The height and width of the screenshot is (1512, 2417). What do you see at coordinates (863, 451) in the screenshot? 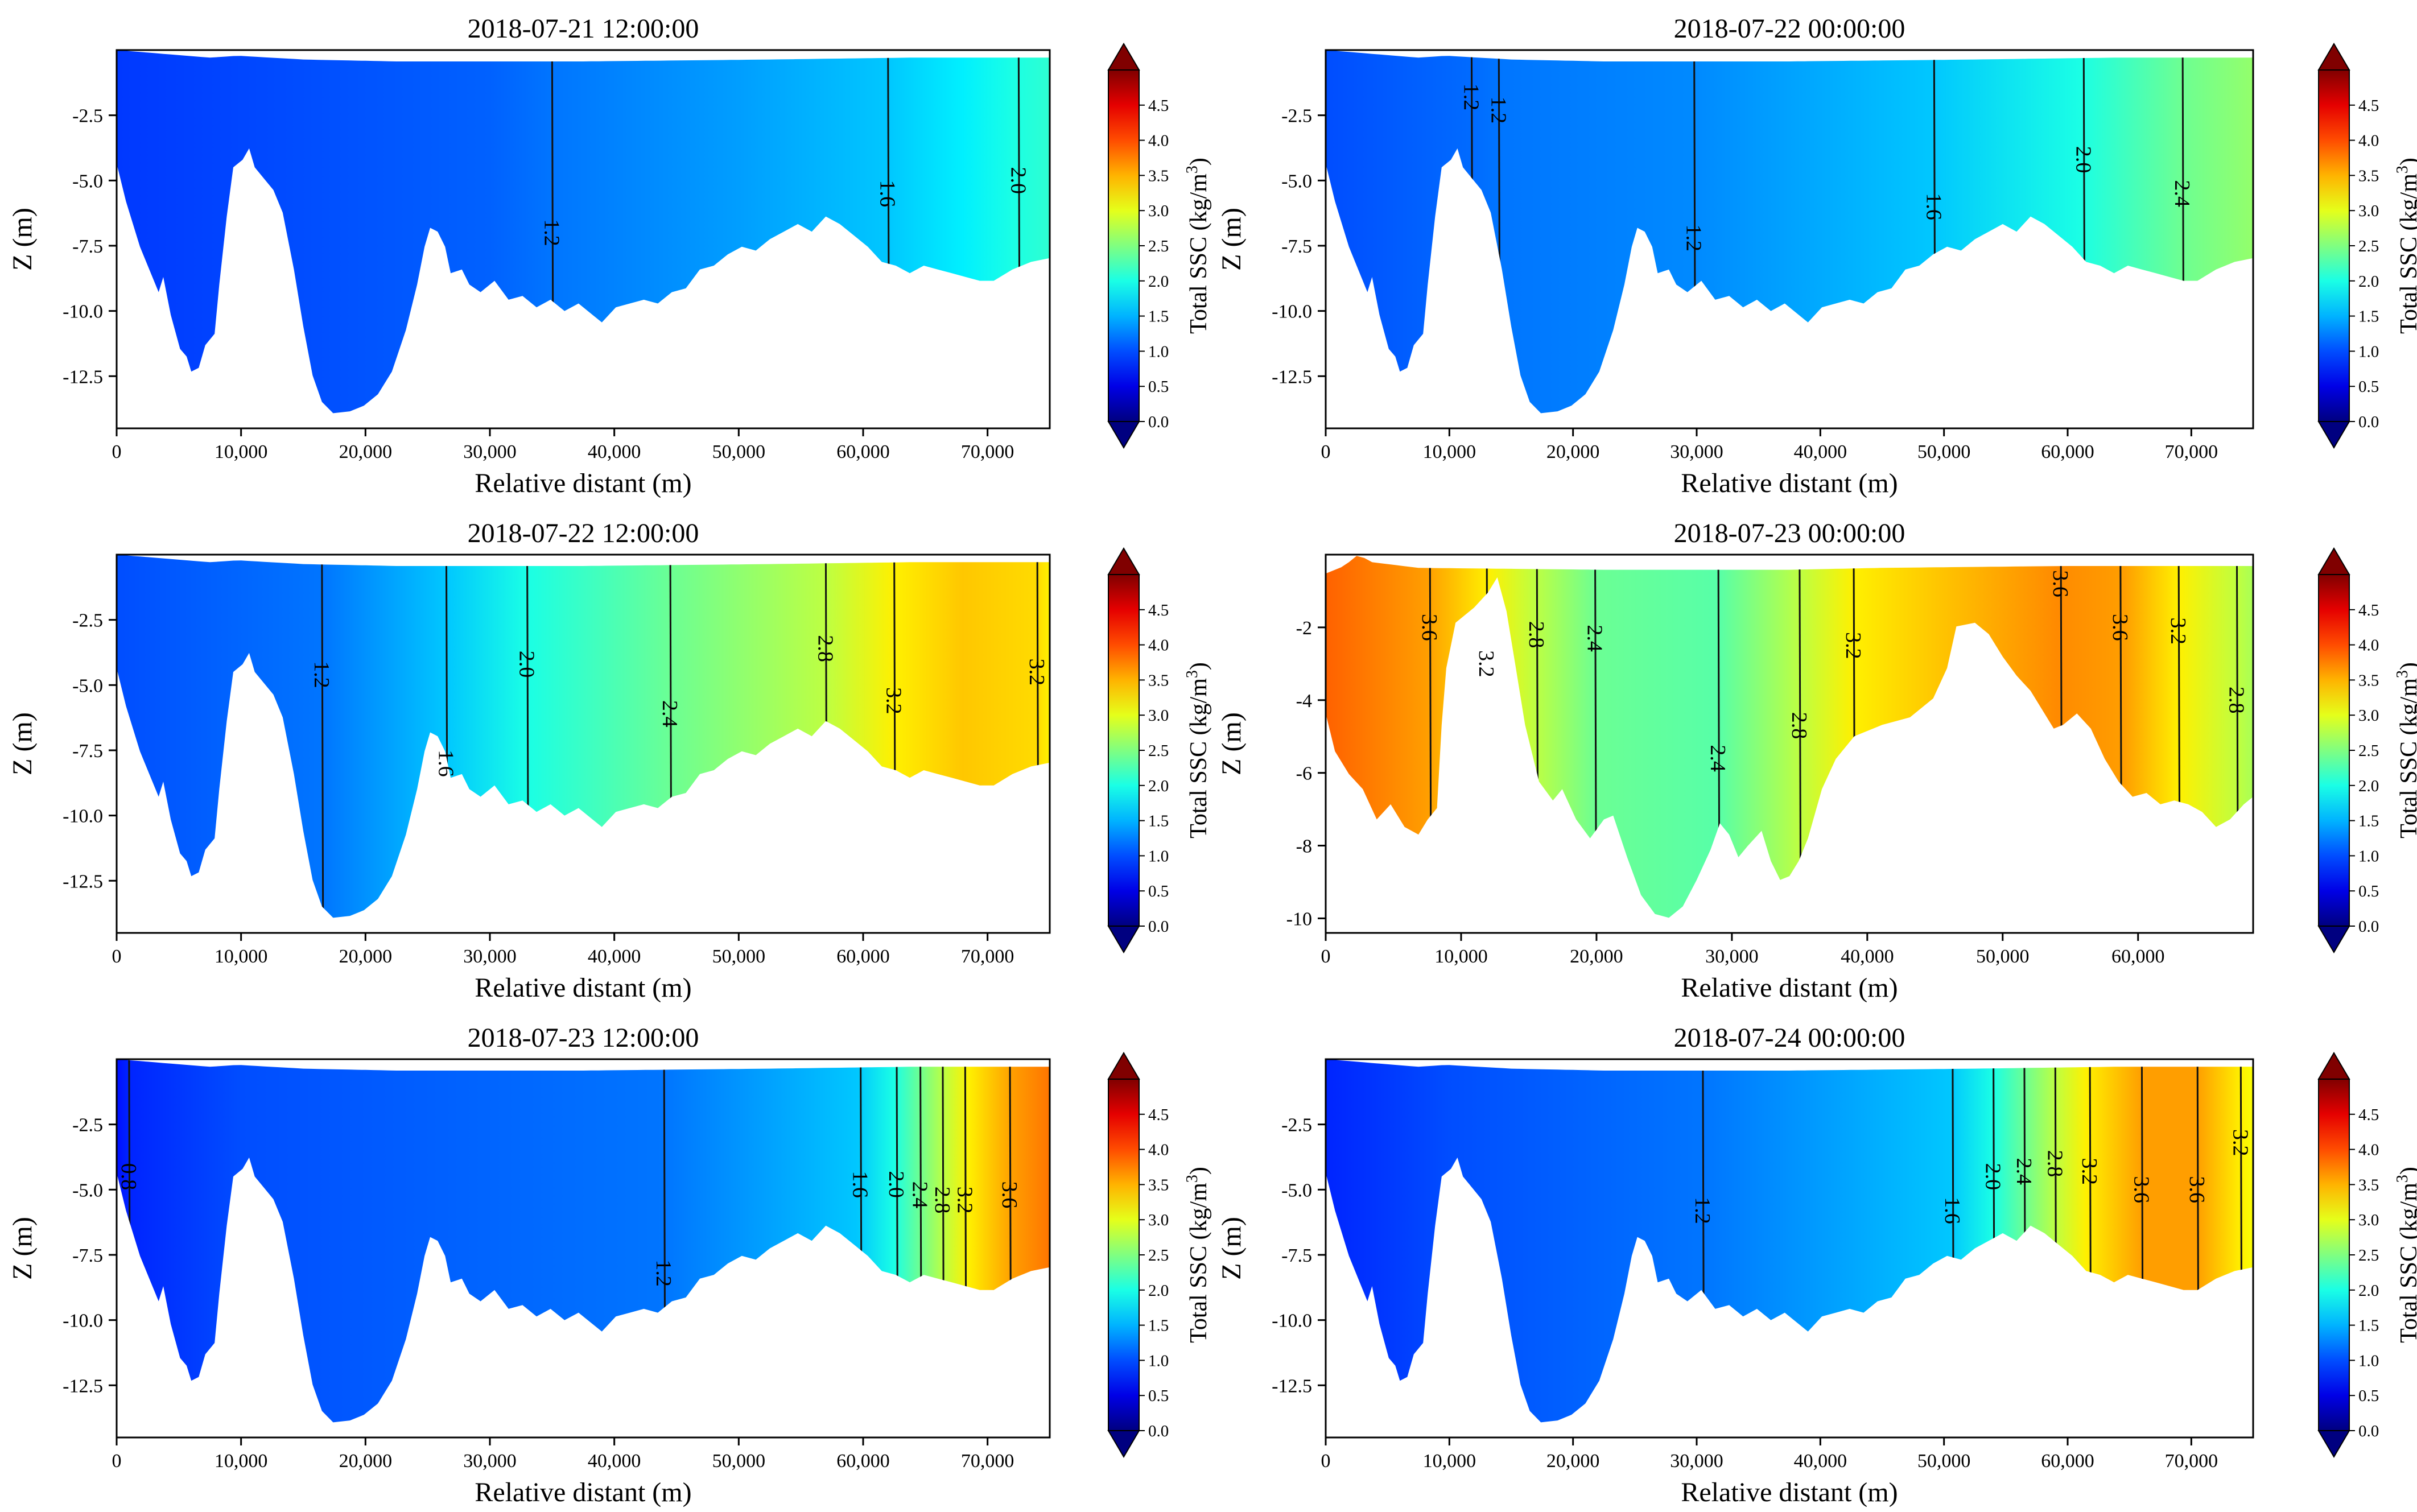
I see `x-tick-label: 60,000` at bounding box center [863, 451].